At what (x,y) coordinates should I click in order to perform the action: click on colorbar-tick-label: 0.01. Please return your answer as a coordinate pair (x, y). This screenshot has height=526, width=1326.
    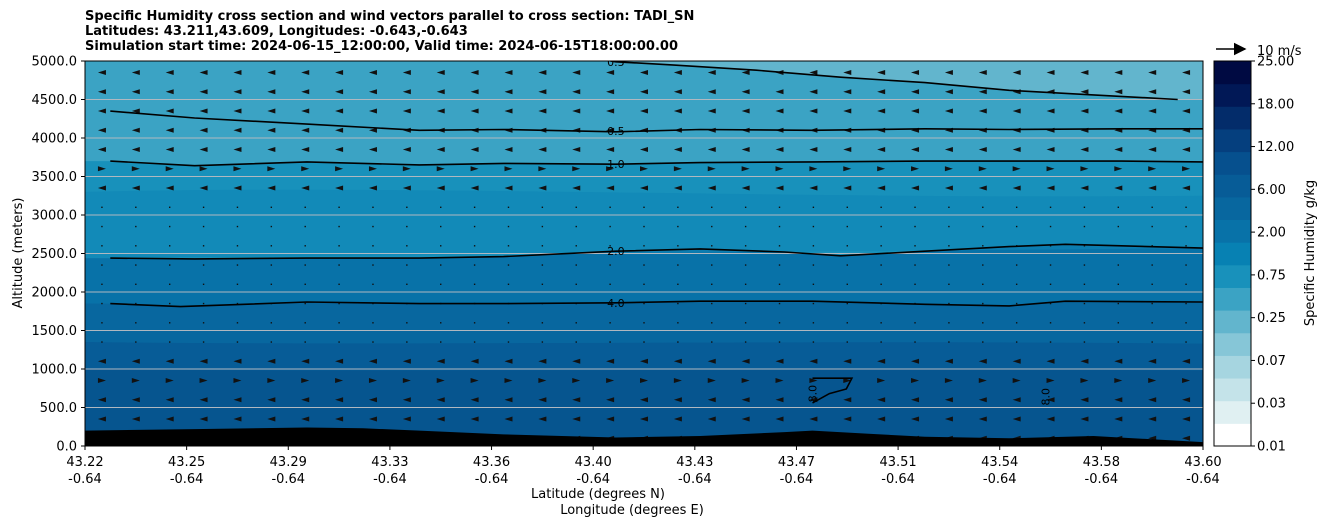
    Looking at the image, I should click on (1271, 447).